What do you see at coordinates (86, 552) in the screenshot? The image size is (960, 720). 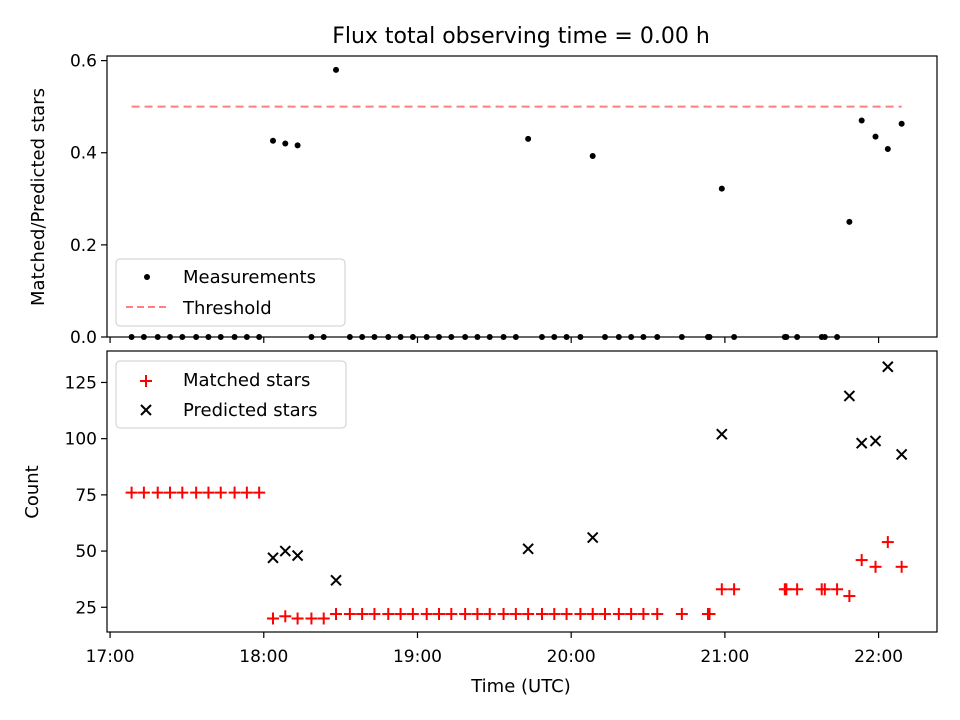 I see `bottom-ytick-label: 50` at bounding box center [86, 552].